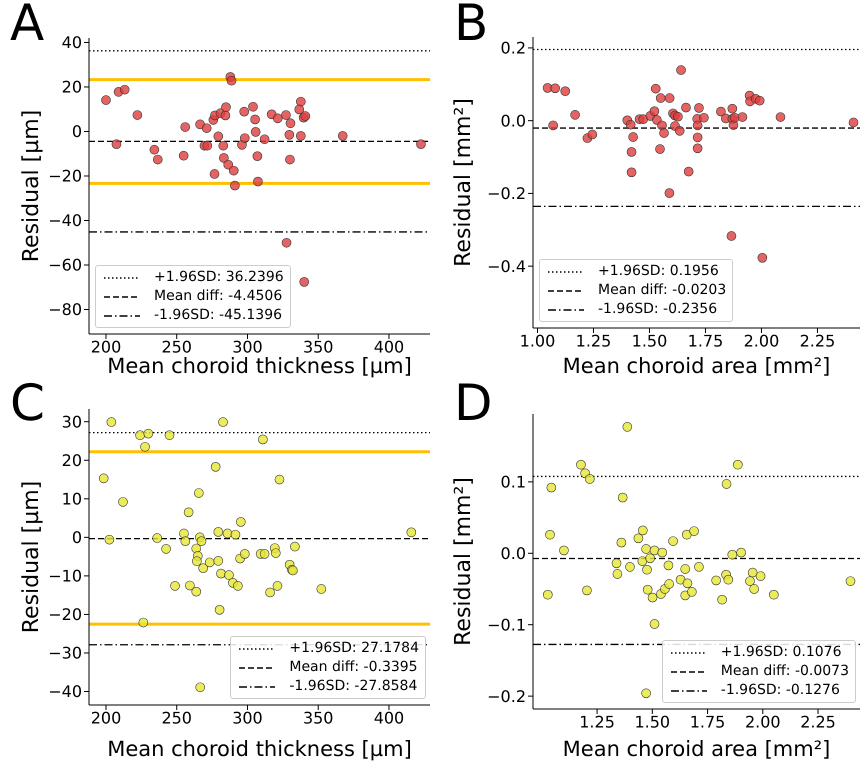 The width and height of the screenshot is (863, 763). What do you see at coordinates (513, 482) in the screenshot?
I see `y-tick-label: 0.1` at bounding box center [513, 482].